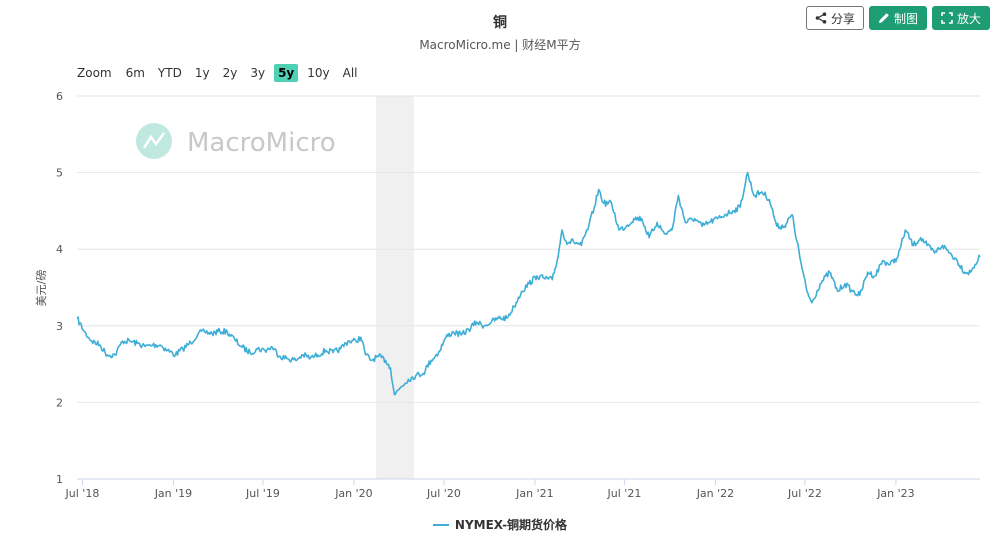 Image resolution: width=1000 pixels, height=544 pixels. What do you see at coordinates (821, 18) in the screenshot?
I see `share-icon` at bounding box center [821, 18].